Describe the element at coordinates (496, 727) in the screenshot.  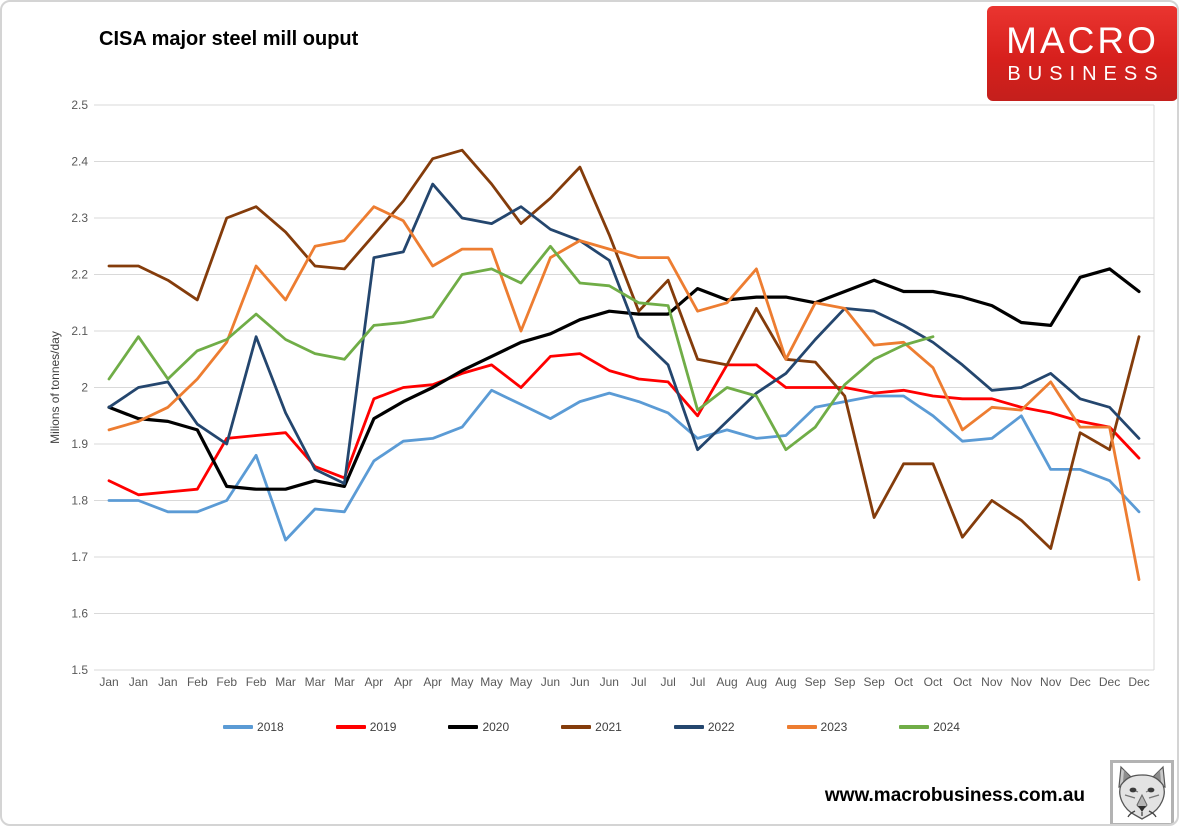
I see `legend-label: 2020` at that location.